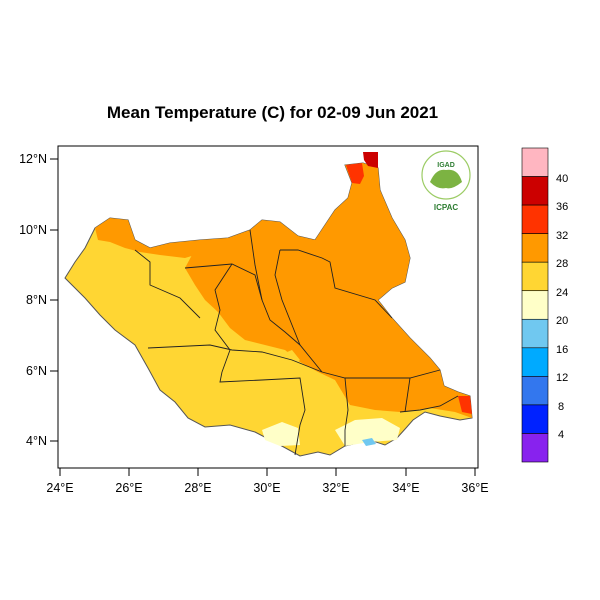  I want to click on cb-label-36: 36, so click(562, 207).